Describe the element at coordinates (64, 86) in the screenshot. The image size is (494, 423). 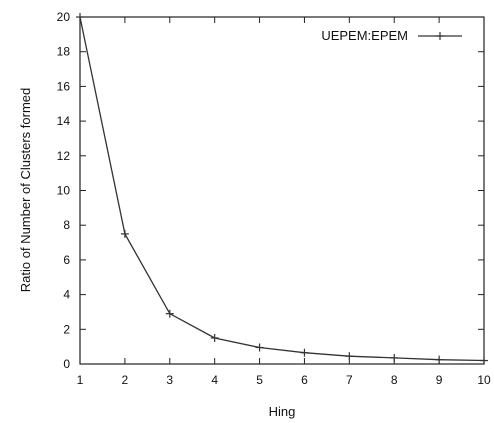
I see `y-tick-label: 16` at that location.